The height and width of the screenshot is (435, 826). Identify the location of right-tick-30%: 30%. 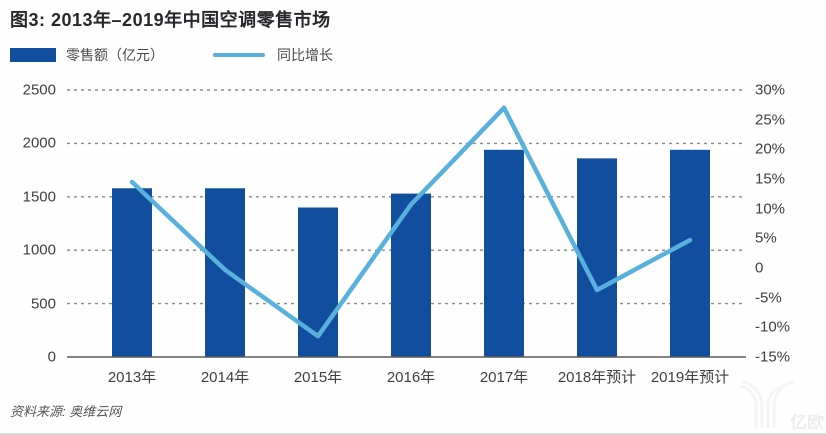
(770, 90).